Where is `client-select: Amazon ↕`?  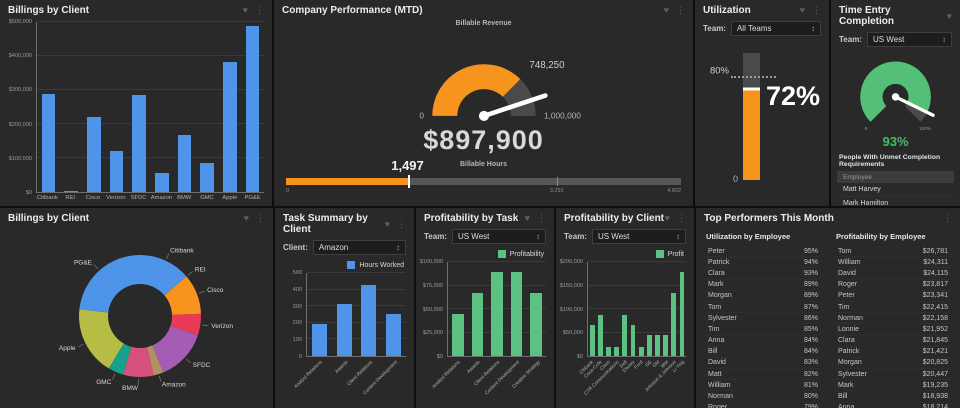
client-select: Amazon ↕ is located at coordinates (359, 247).